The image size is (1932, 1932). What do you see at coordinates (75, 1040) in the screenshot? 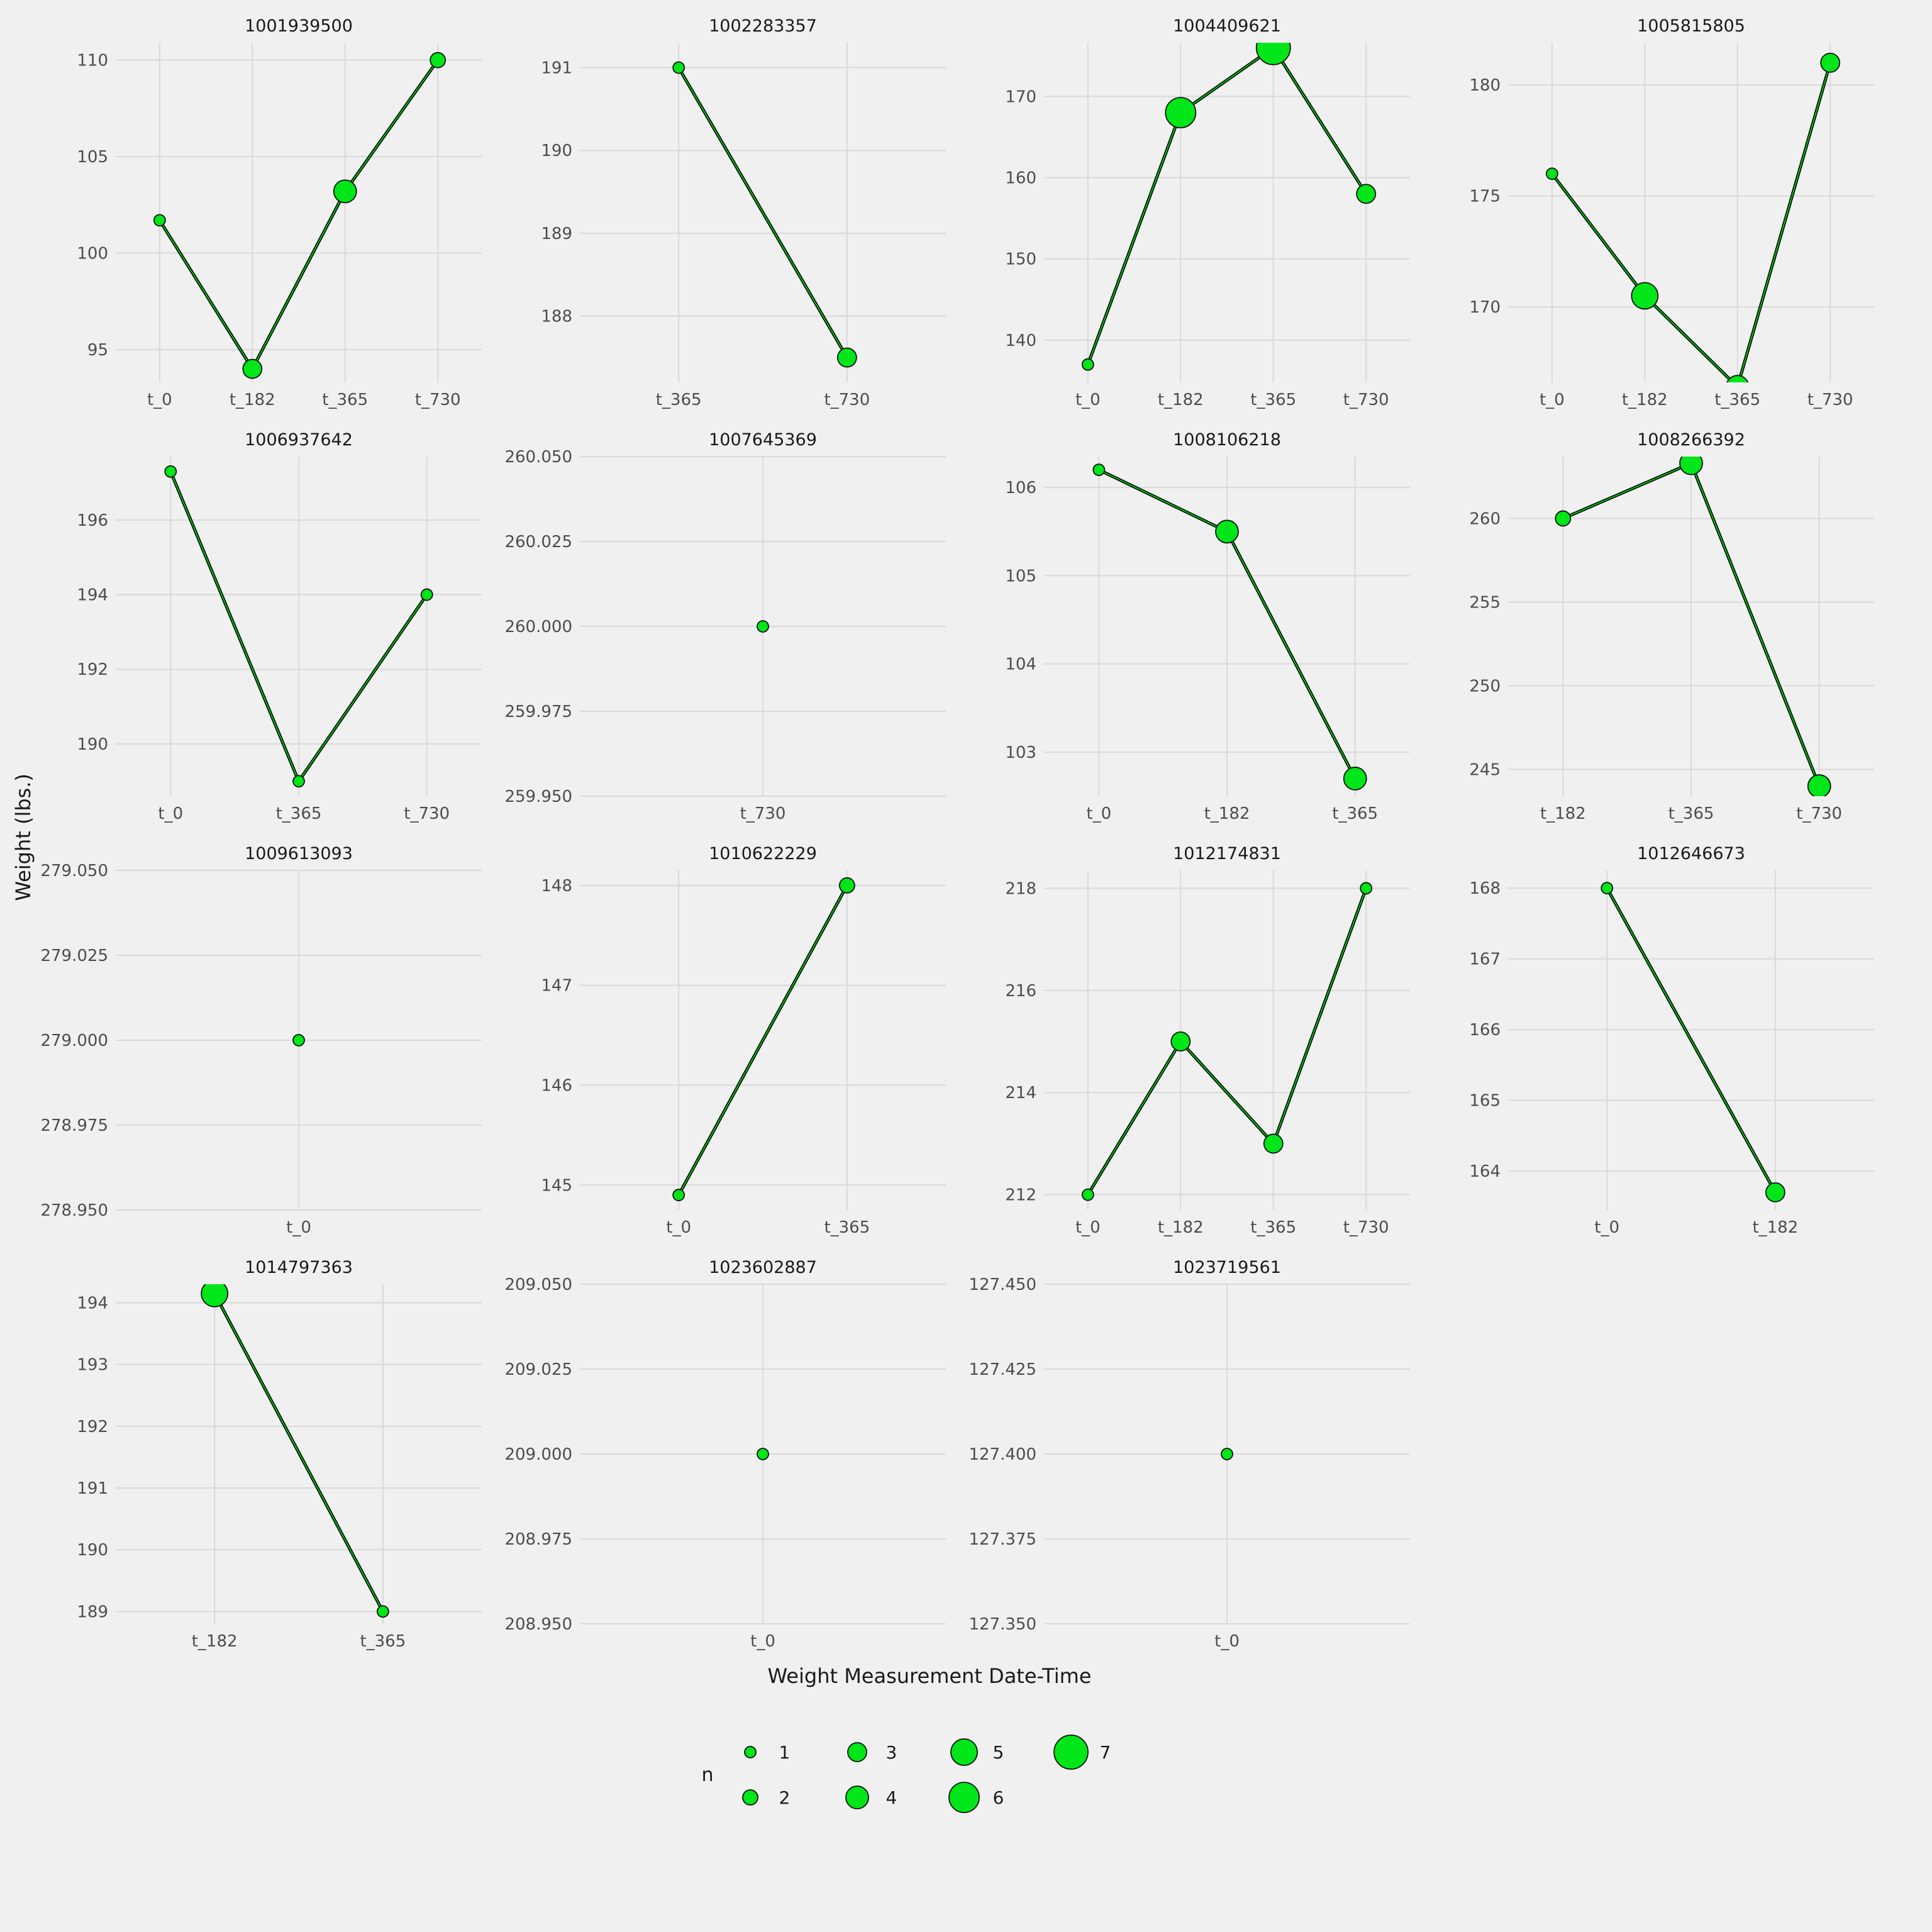
I see `y-tick-label: 279.000` at bounding box center [75, 1040].